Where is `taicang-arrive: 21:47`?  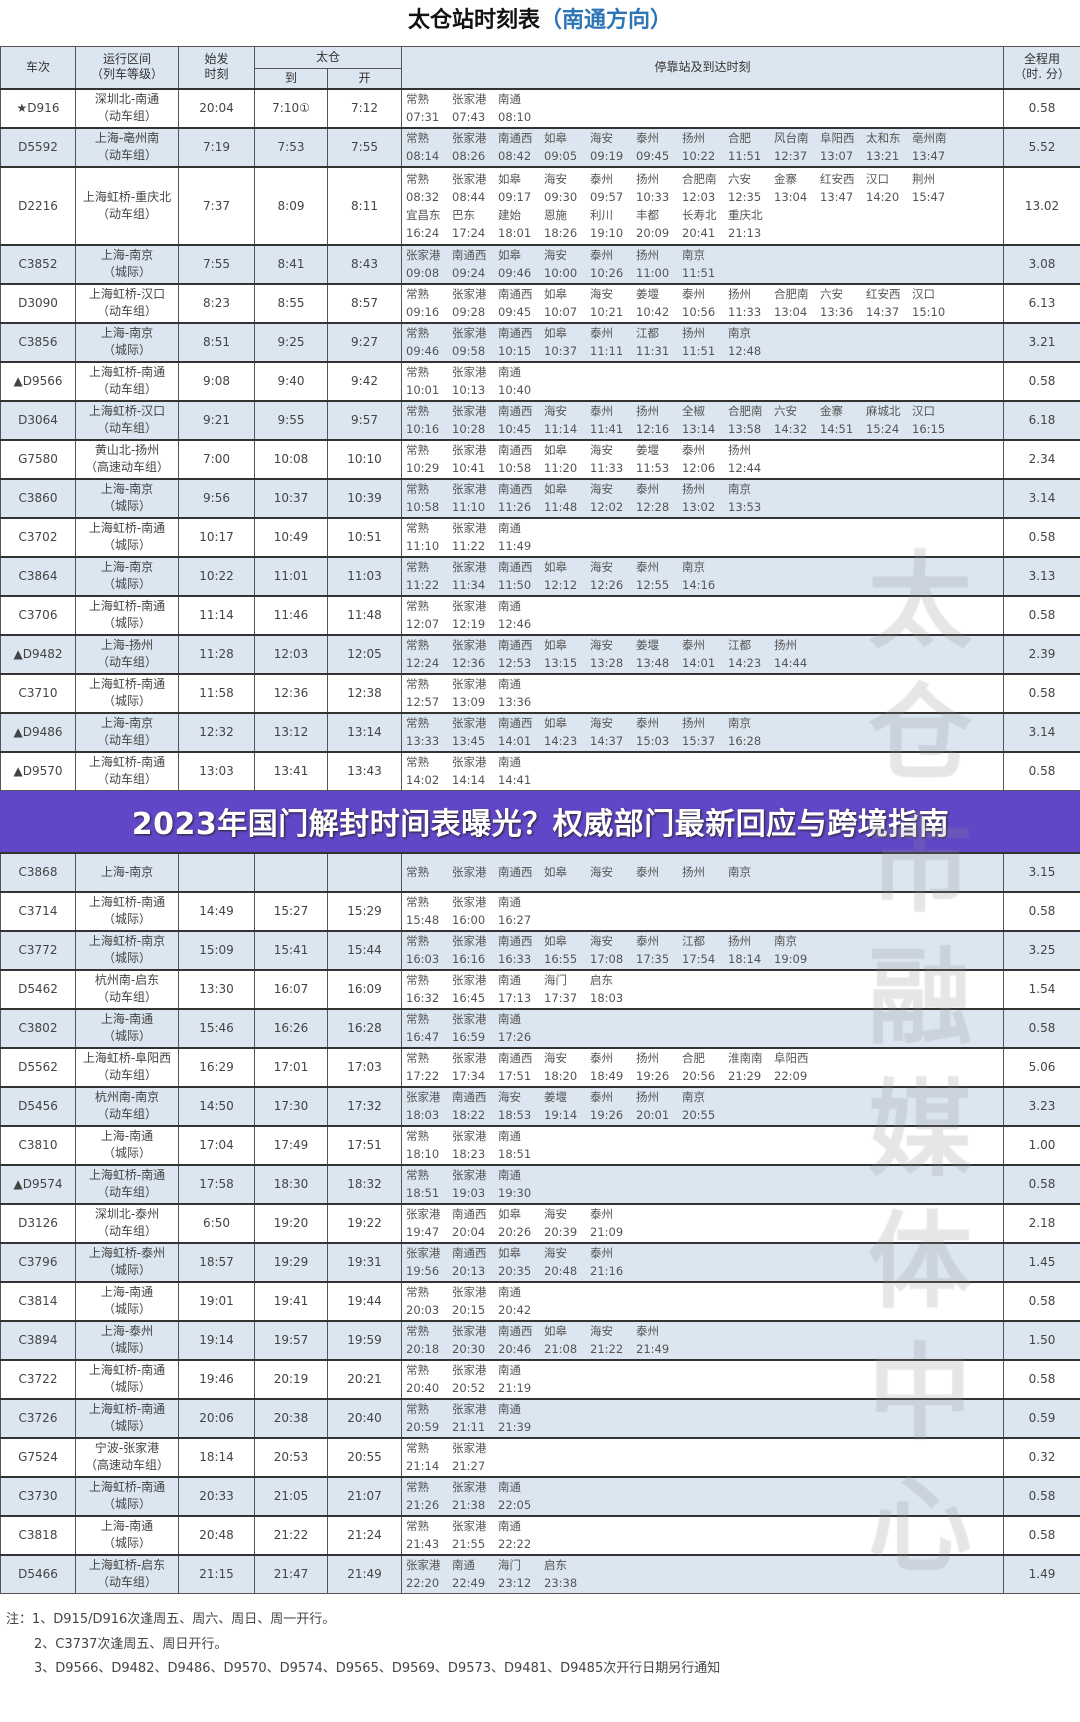 taicang-arrive: 21:47 is located at coordinates (291, 1574).